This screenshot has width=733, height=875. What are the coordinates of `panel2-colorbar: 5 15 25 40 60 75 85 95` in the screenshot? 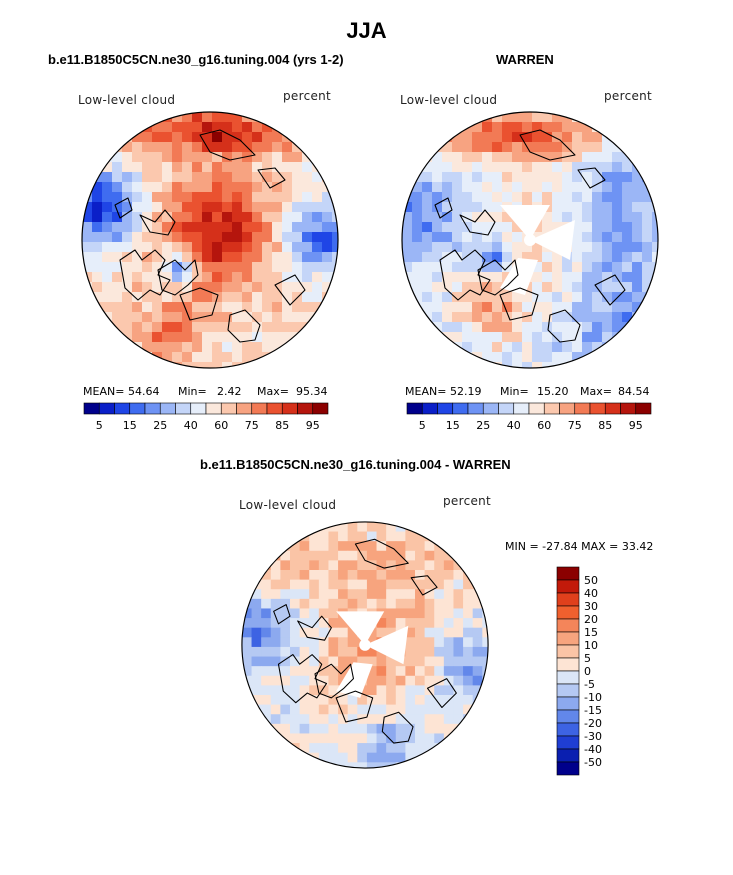 It's located at (529, 417).